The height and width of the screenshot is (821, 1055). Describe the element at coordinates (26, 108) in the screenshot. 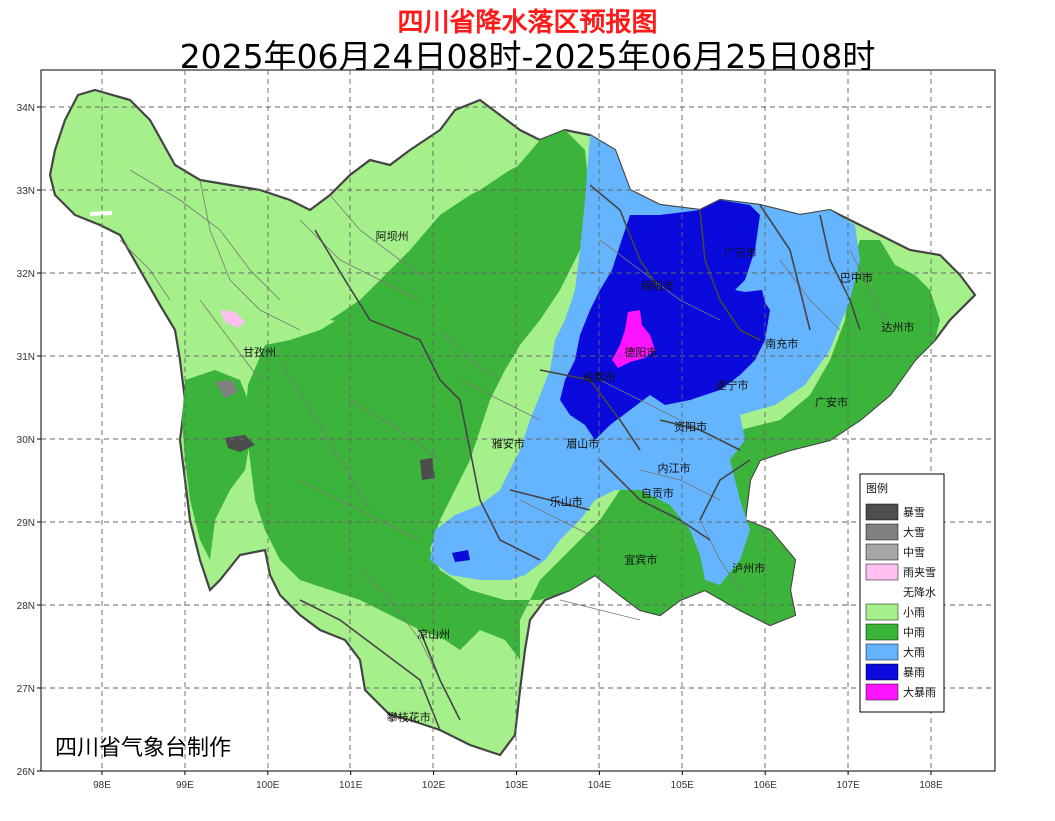

I see `y-tick-label: 34N` at that location.